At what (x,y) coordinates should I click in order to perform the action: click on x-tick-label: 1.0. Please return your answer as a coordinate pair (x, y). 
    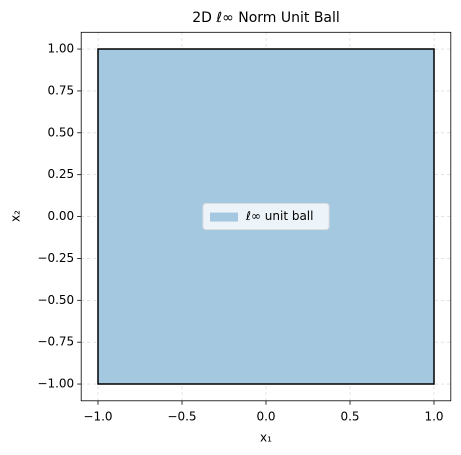
    Looking at the image, I should click on (433, 416).